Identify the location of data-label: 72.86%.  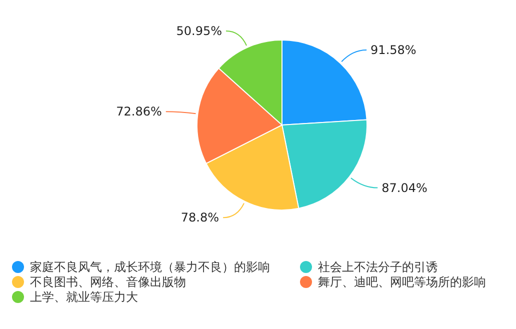
(139, 111).